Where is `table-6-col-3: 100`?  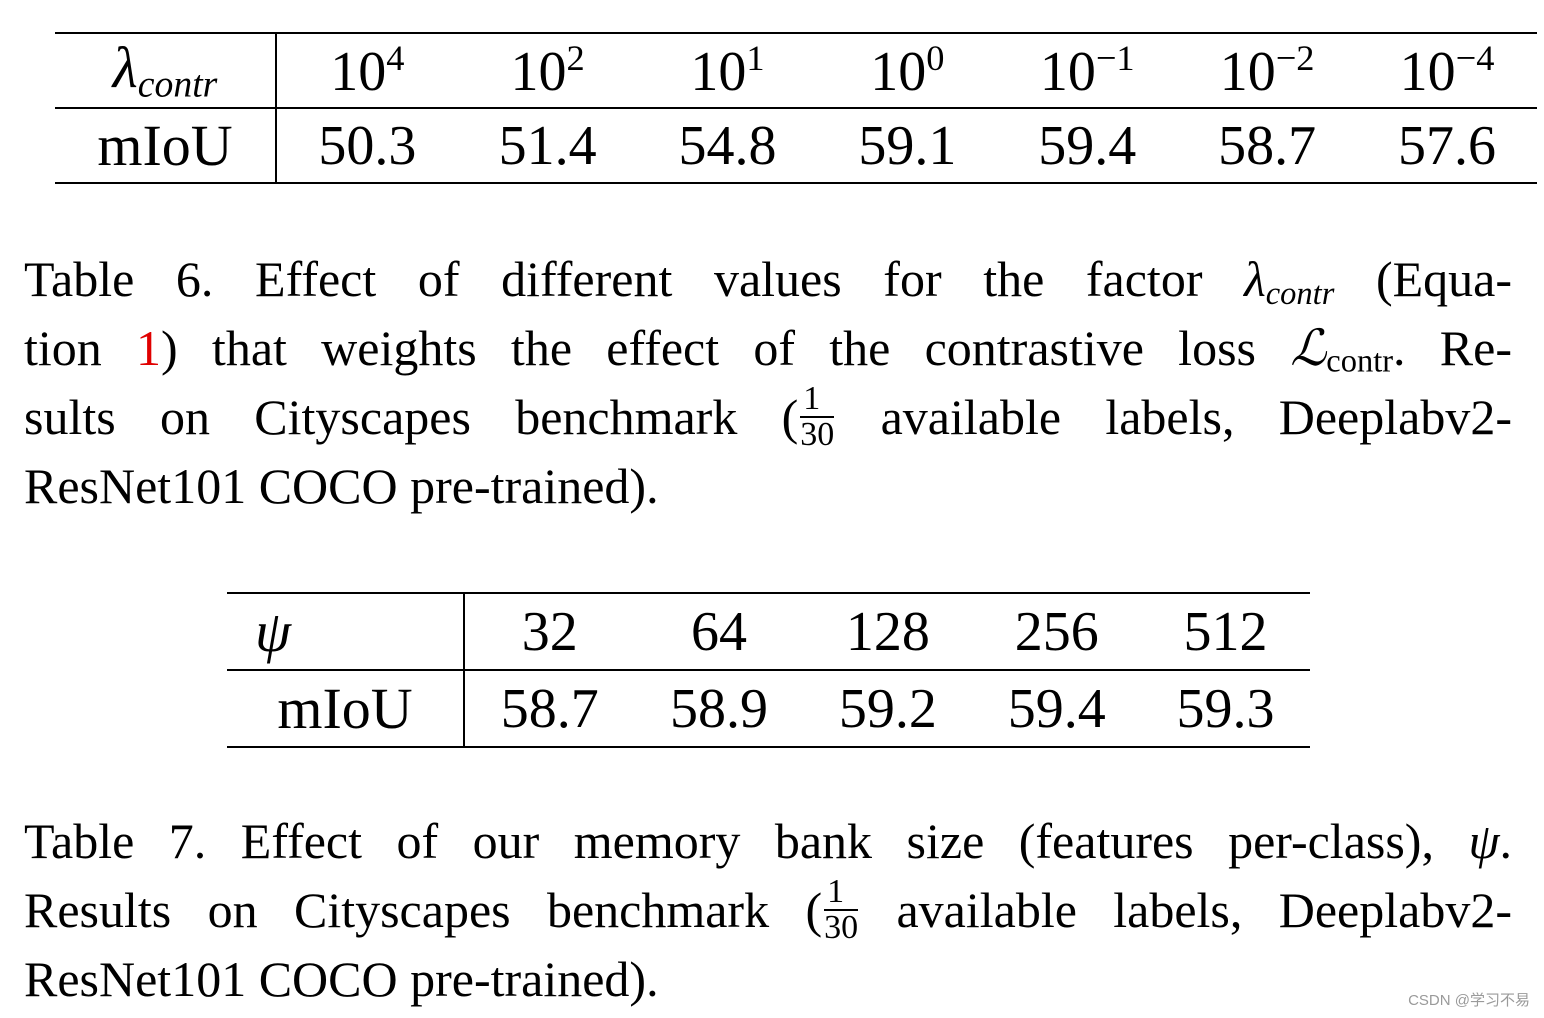
table-6-col-3: 100 is located at coordinates (907, 70).